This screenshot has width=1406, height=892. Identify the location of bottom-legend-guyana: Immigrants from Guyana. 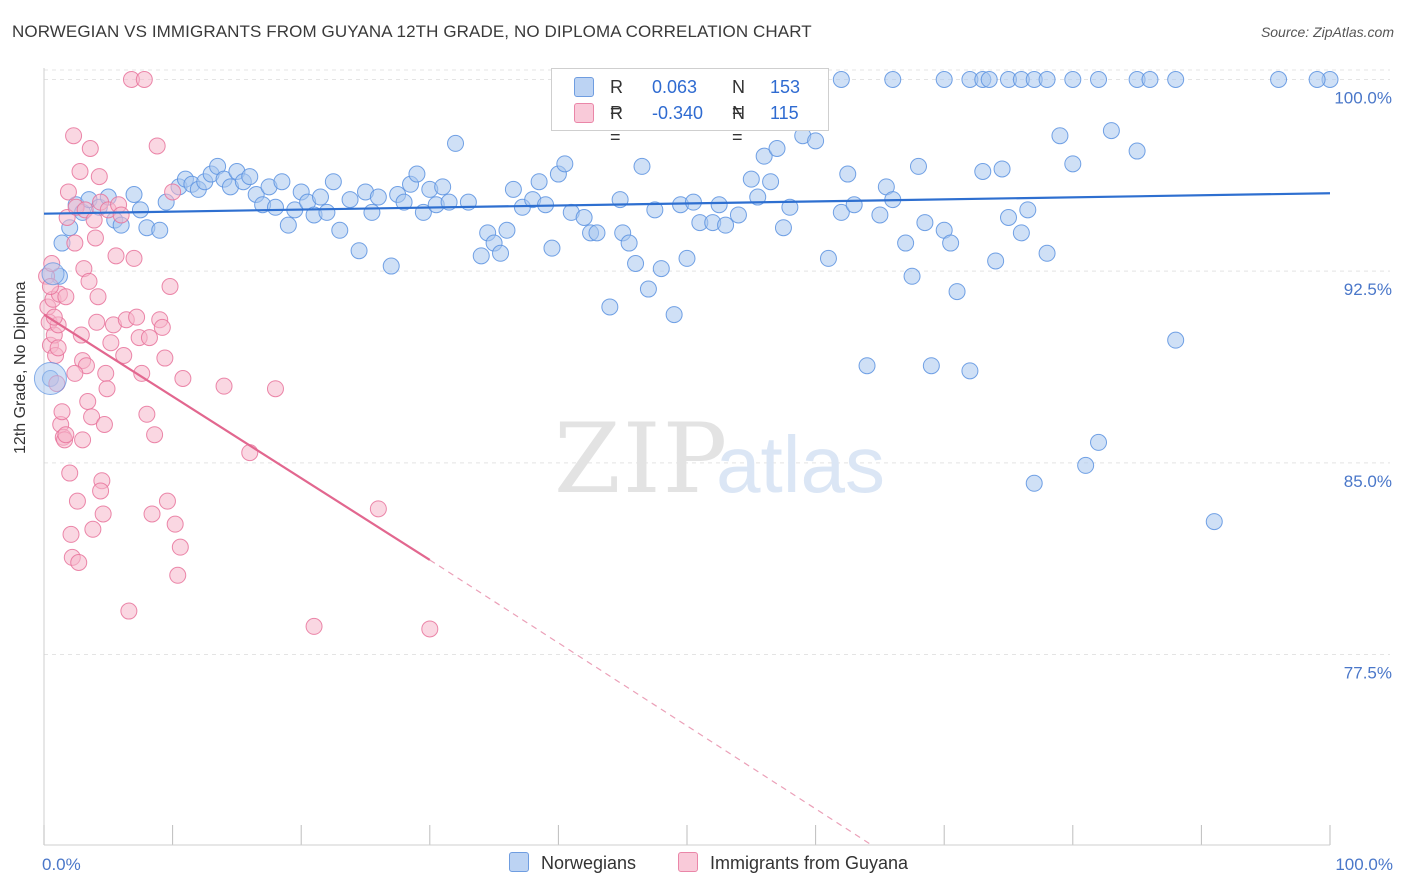
(793, 863).